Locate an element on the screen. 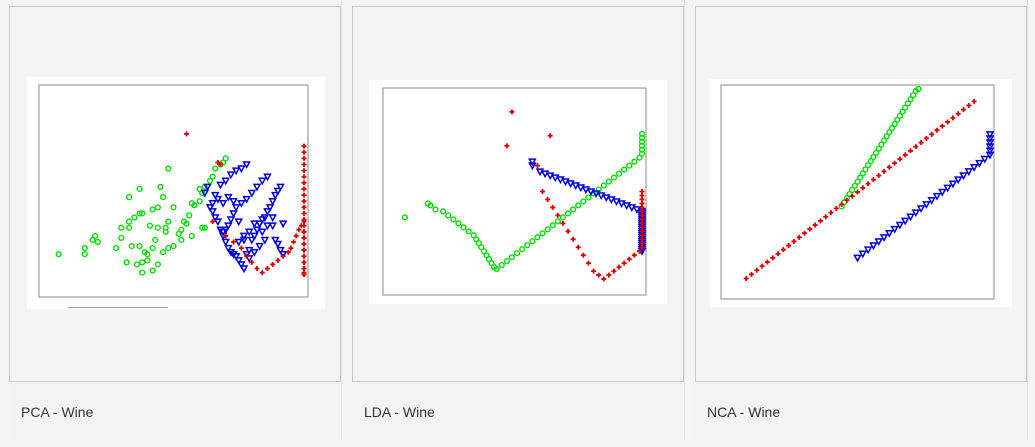  gallery-caption: PCA - Wine is located at coordinates (57, 412).